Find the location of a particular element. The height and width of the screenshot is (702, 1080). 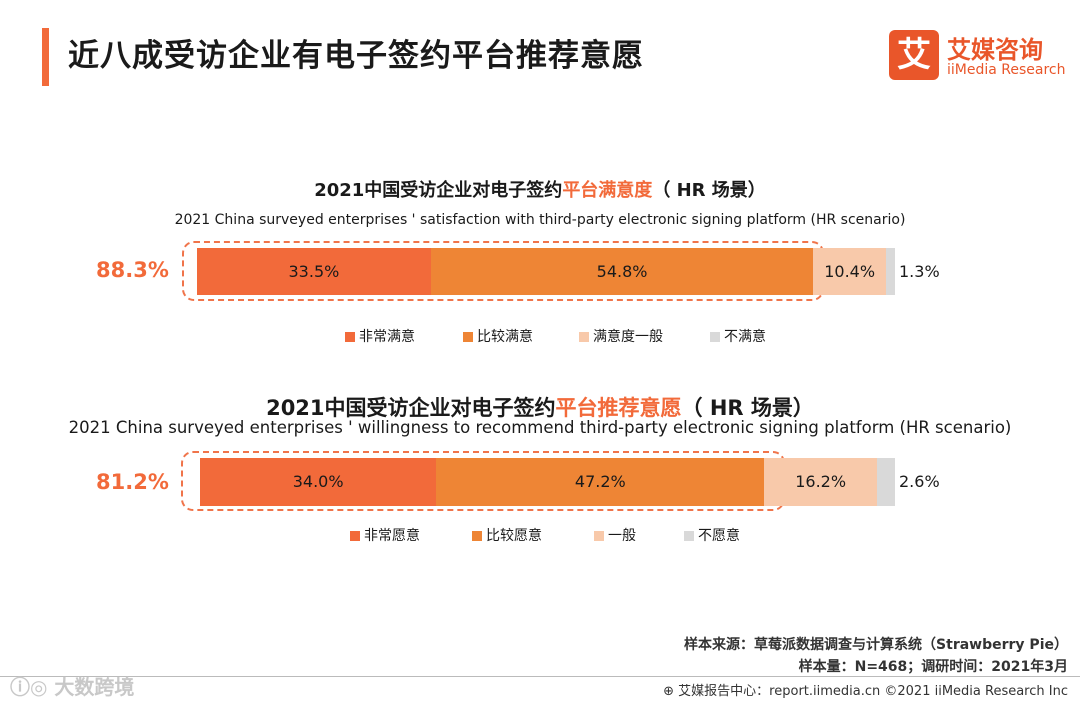

chart2-title-suffix: （ HR 场景） is located at coordinates (747, 408).